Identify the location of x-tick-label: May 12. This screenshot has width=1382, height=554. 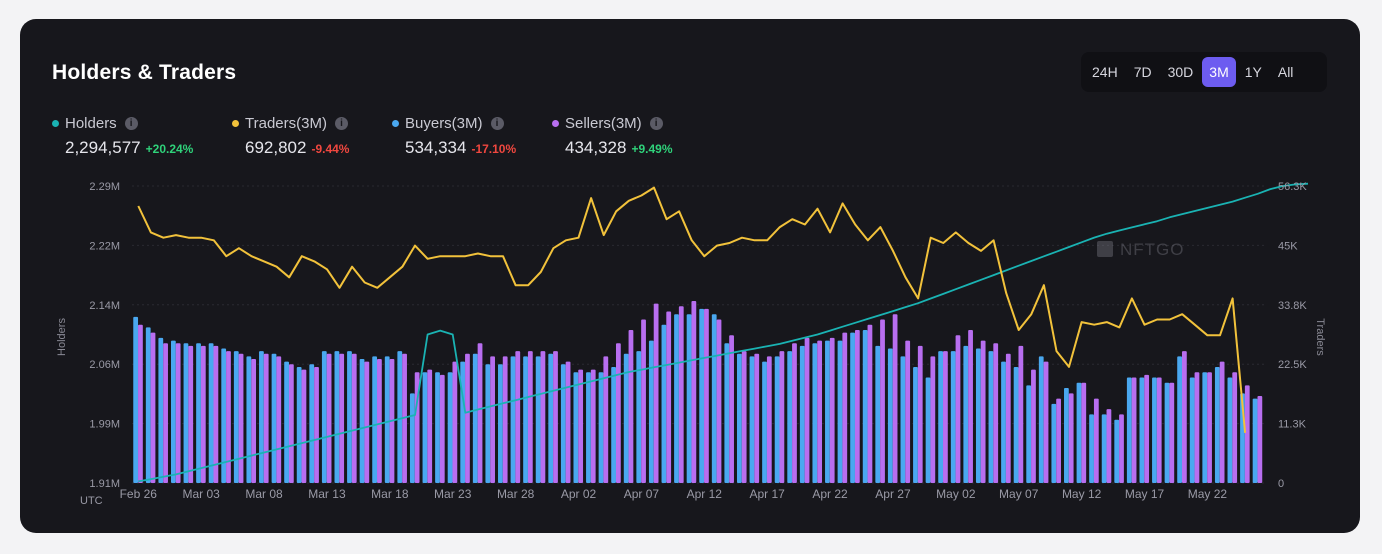
(1082, 494).